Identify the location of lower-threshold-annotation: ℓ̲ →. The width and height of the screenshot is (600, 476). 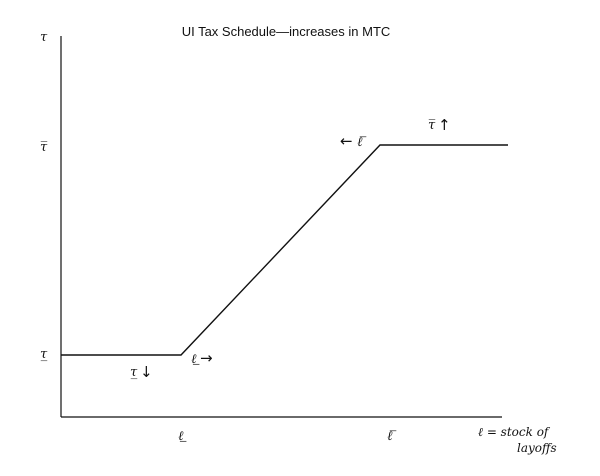
(202, 358).